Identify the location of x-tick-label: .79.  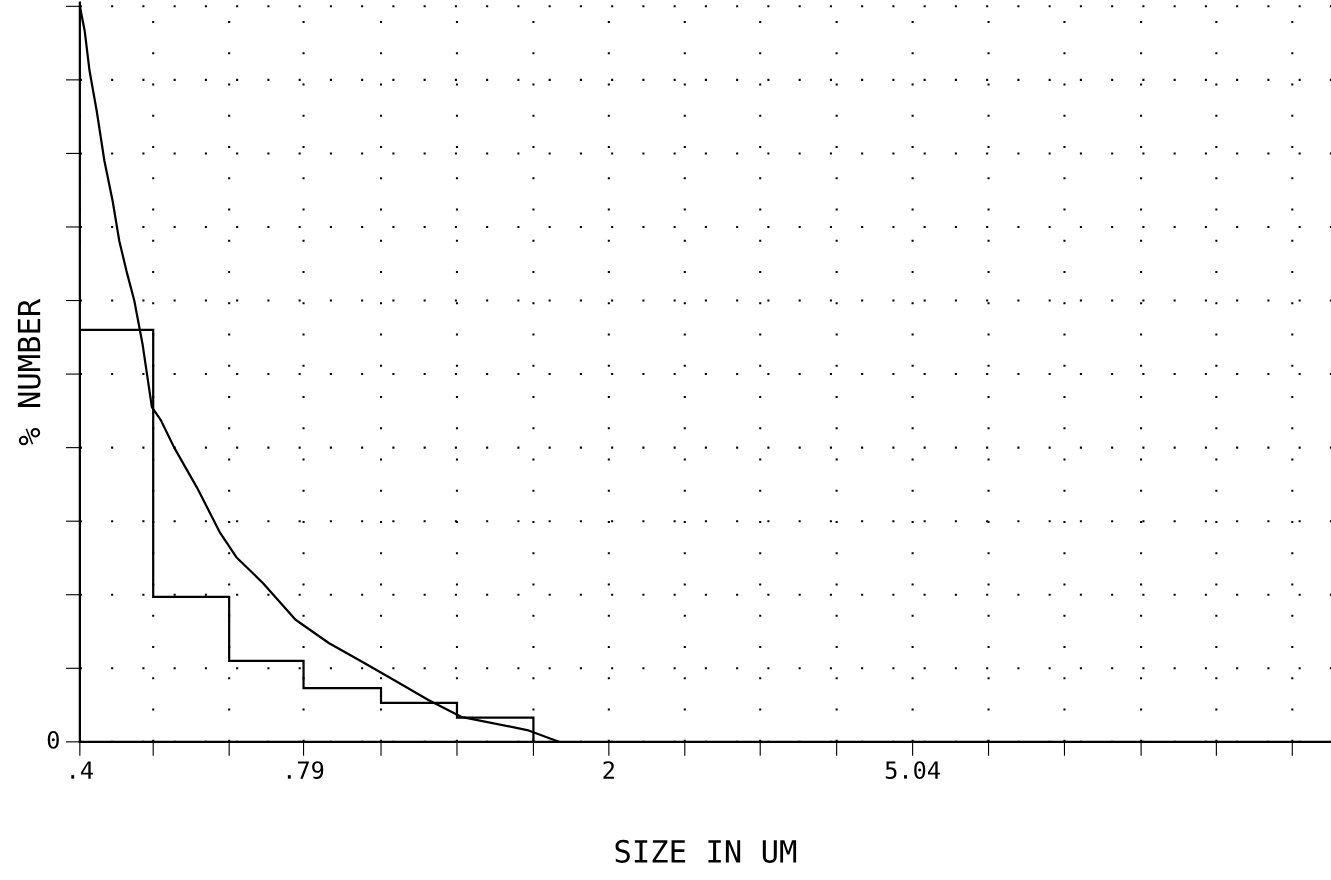
(305, 770).